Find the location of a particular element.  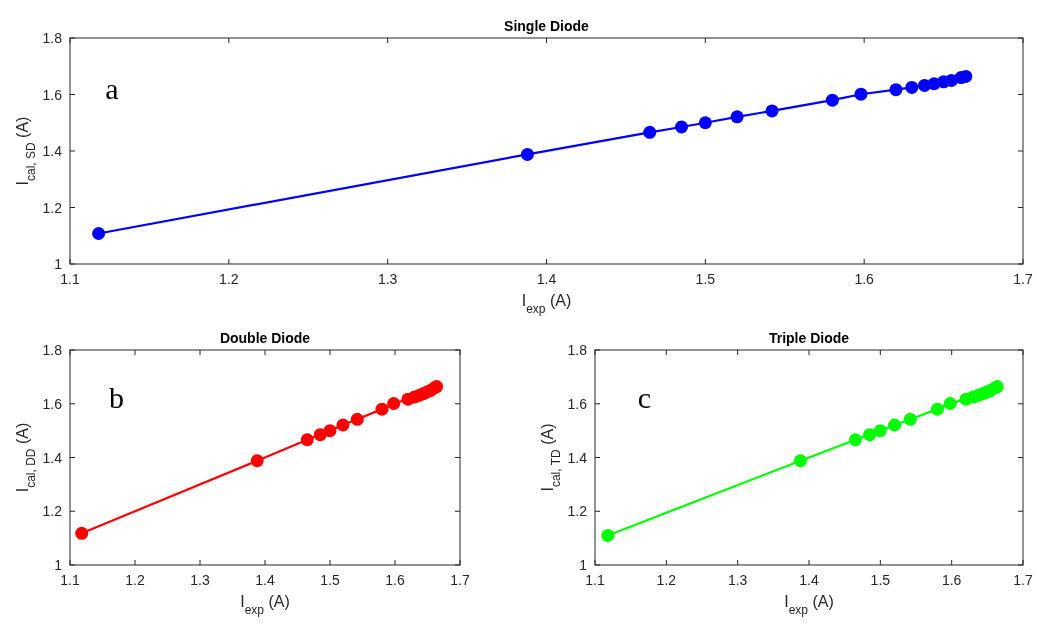

chart-title: Triple Diode is located at coordinates (809, 338).